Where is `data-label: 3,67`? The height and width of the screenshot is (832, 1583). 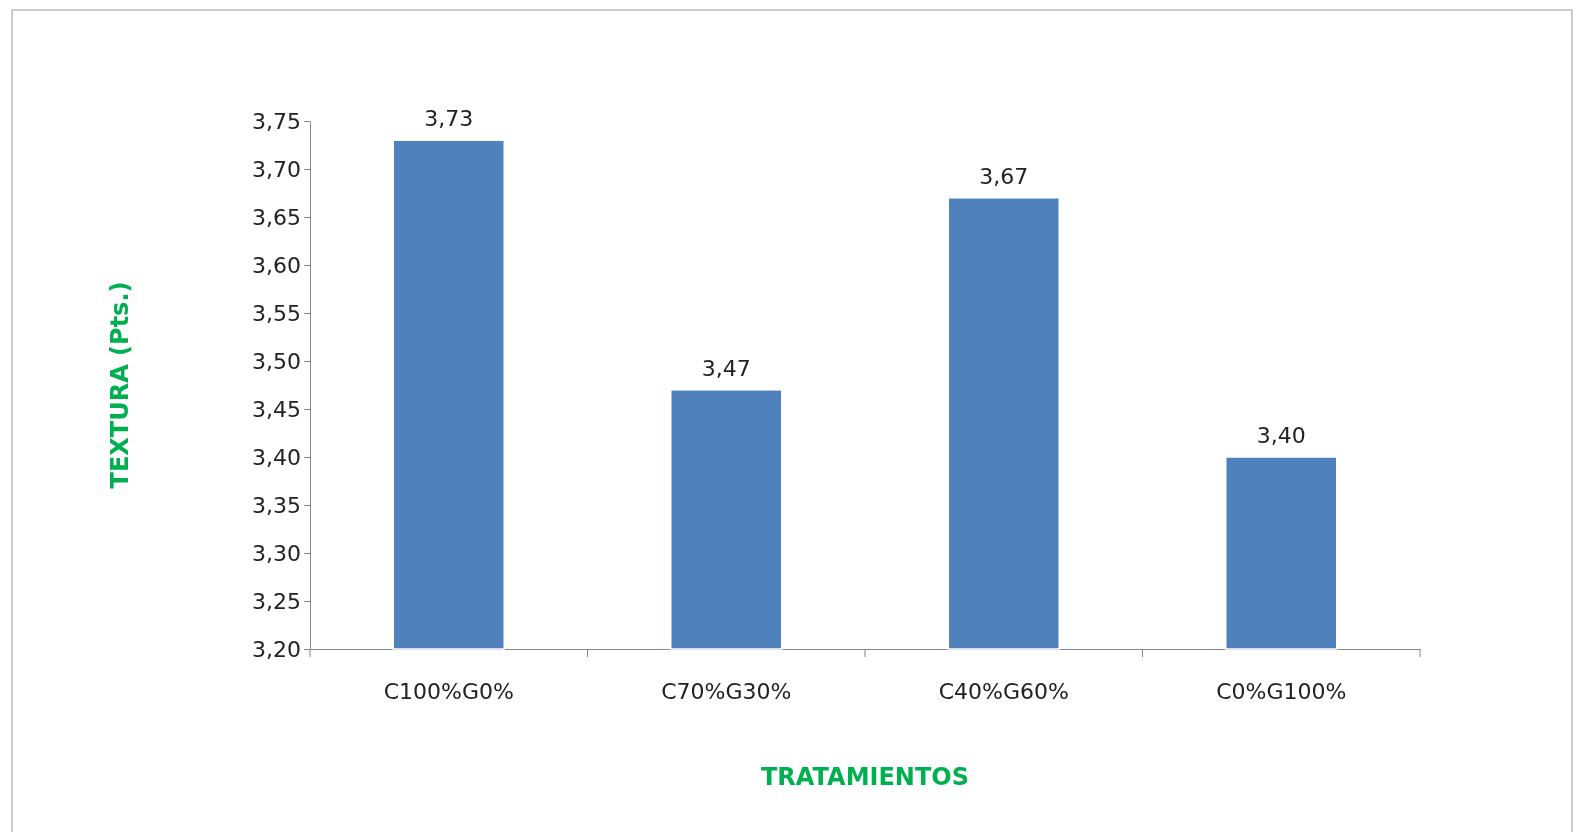
data-label: 3,67 is located at coordinates (1004, 176).